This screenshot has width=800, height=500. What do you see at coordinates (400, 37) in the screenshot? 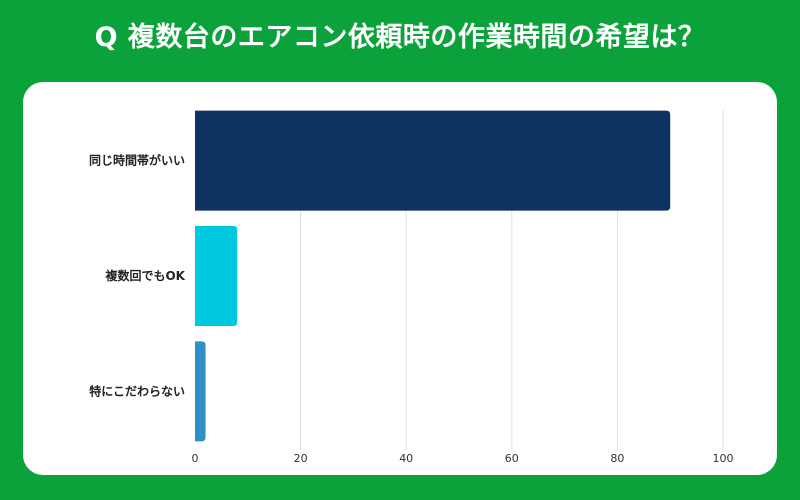
I see `page-title: Q 複数台のエアコン依頼時の作業時間の希望は？` at bounding box center [400, 37].